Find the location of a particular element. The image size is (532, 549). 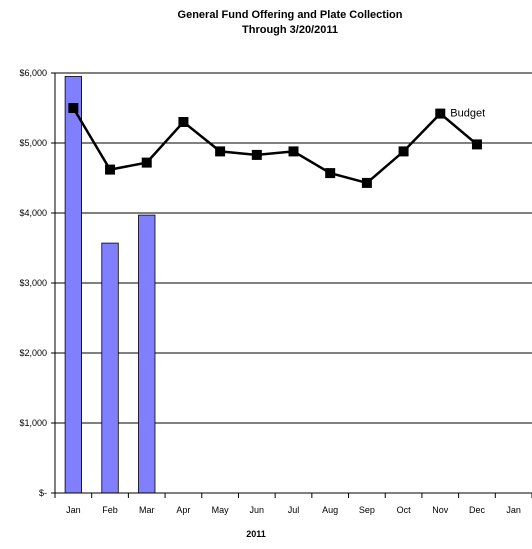

y-tick-label: $1,000 is located at coordinates (33, 423).